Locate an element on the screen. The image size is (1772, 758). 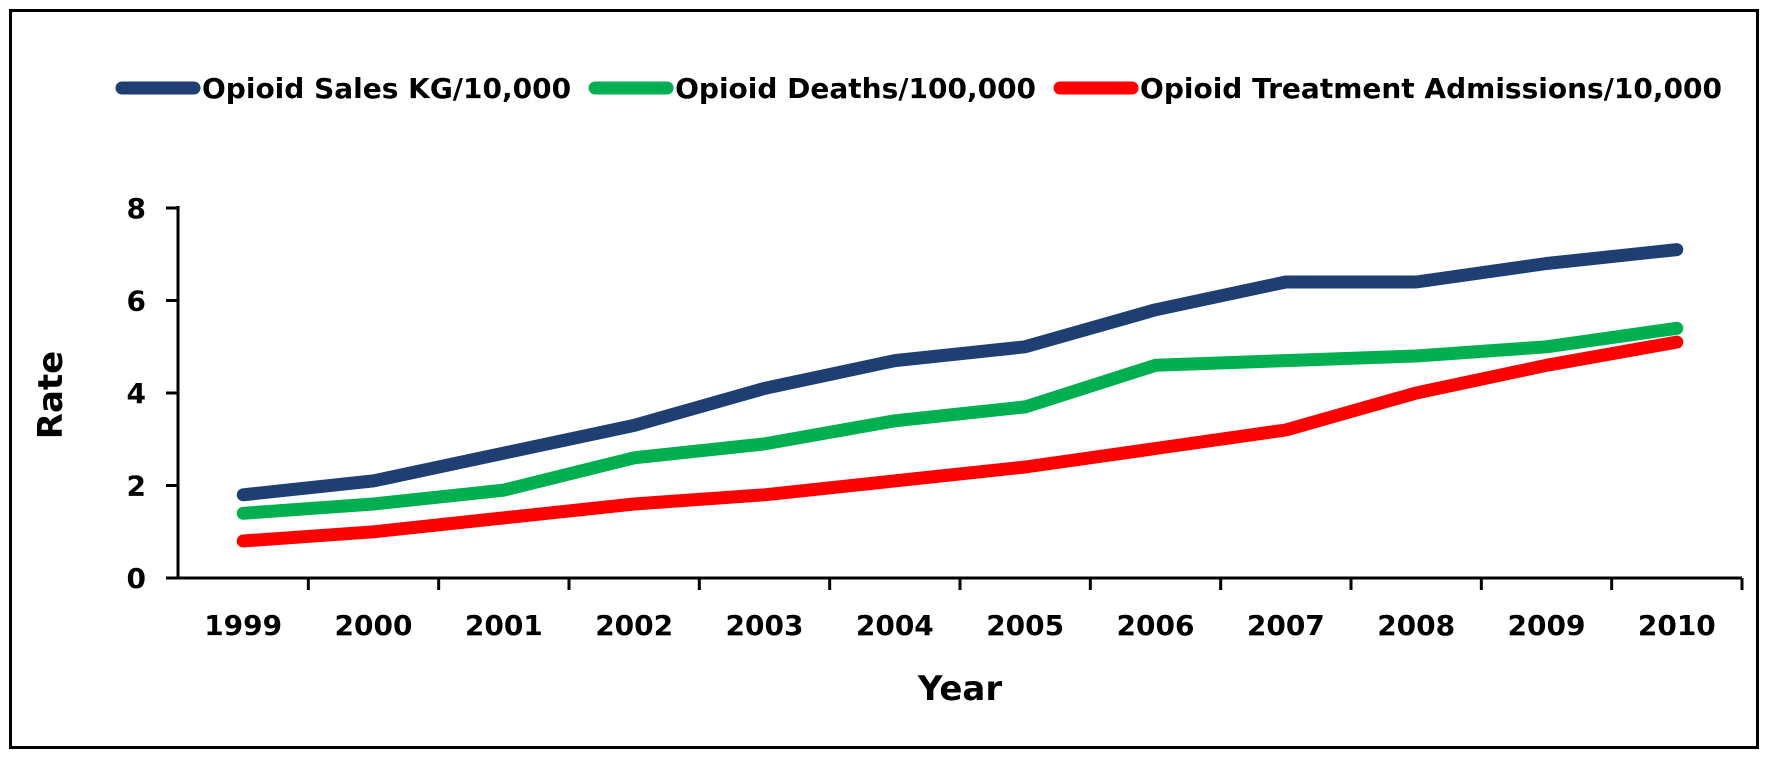
x-tick-label: 2001 is located at coordinates (504, 625).